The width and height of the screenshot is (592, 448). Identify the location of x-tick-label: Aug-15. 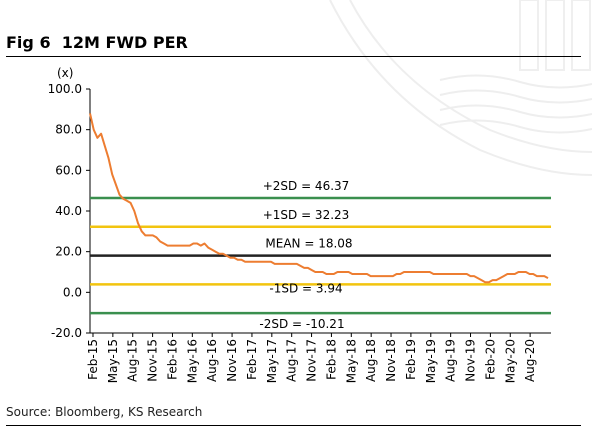
(133, 360).